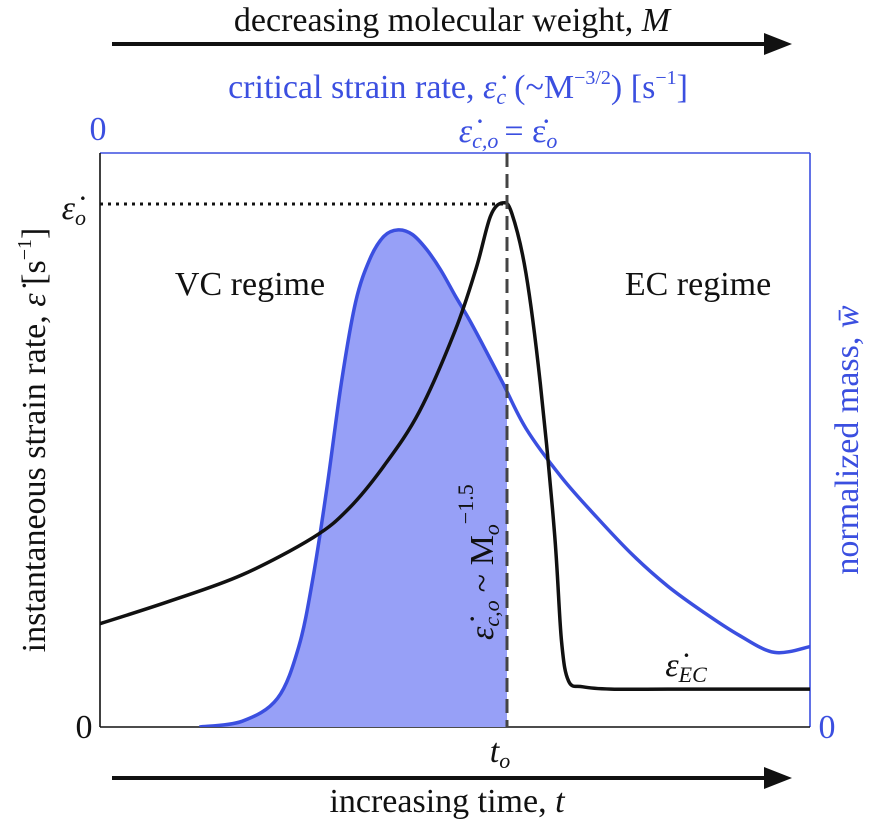 Image resolution: width=872 pixels, height=822 pixels. What do you see at coordinates (74, 210) in the screenshot?
I see `peak-tick-label: ε̇o` at bounding box center [74, 210].